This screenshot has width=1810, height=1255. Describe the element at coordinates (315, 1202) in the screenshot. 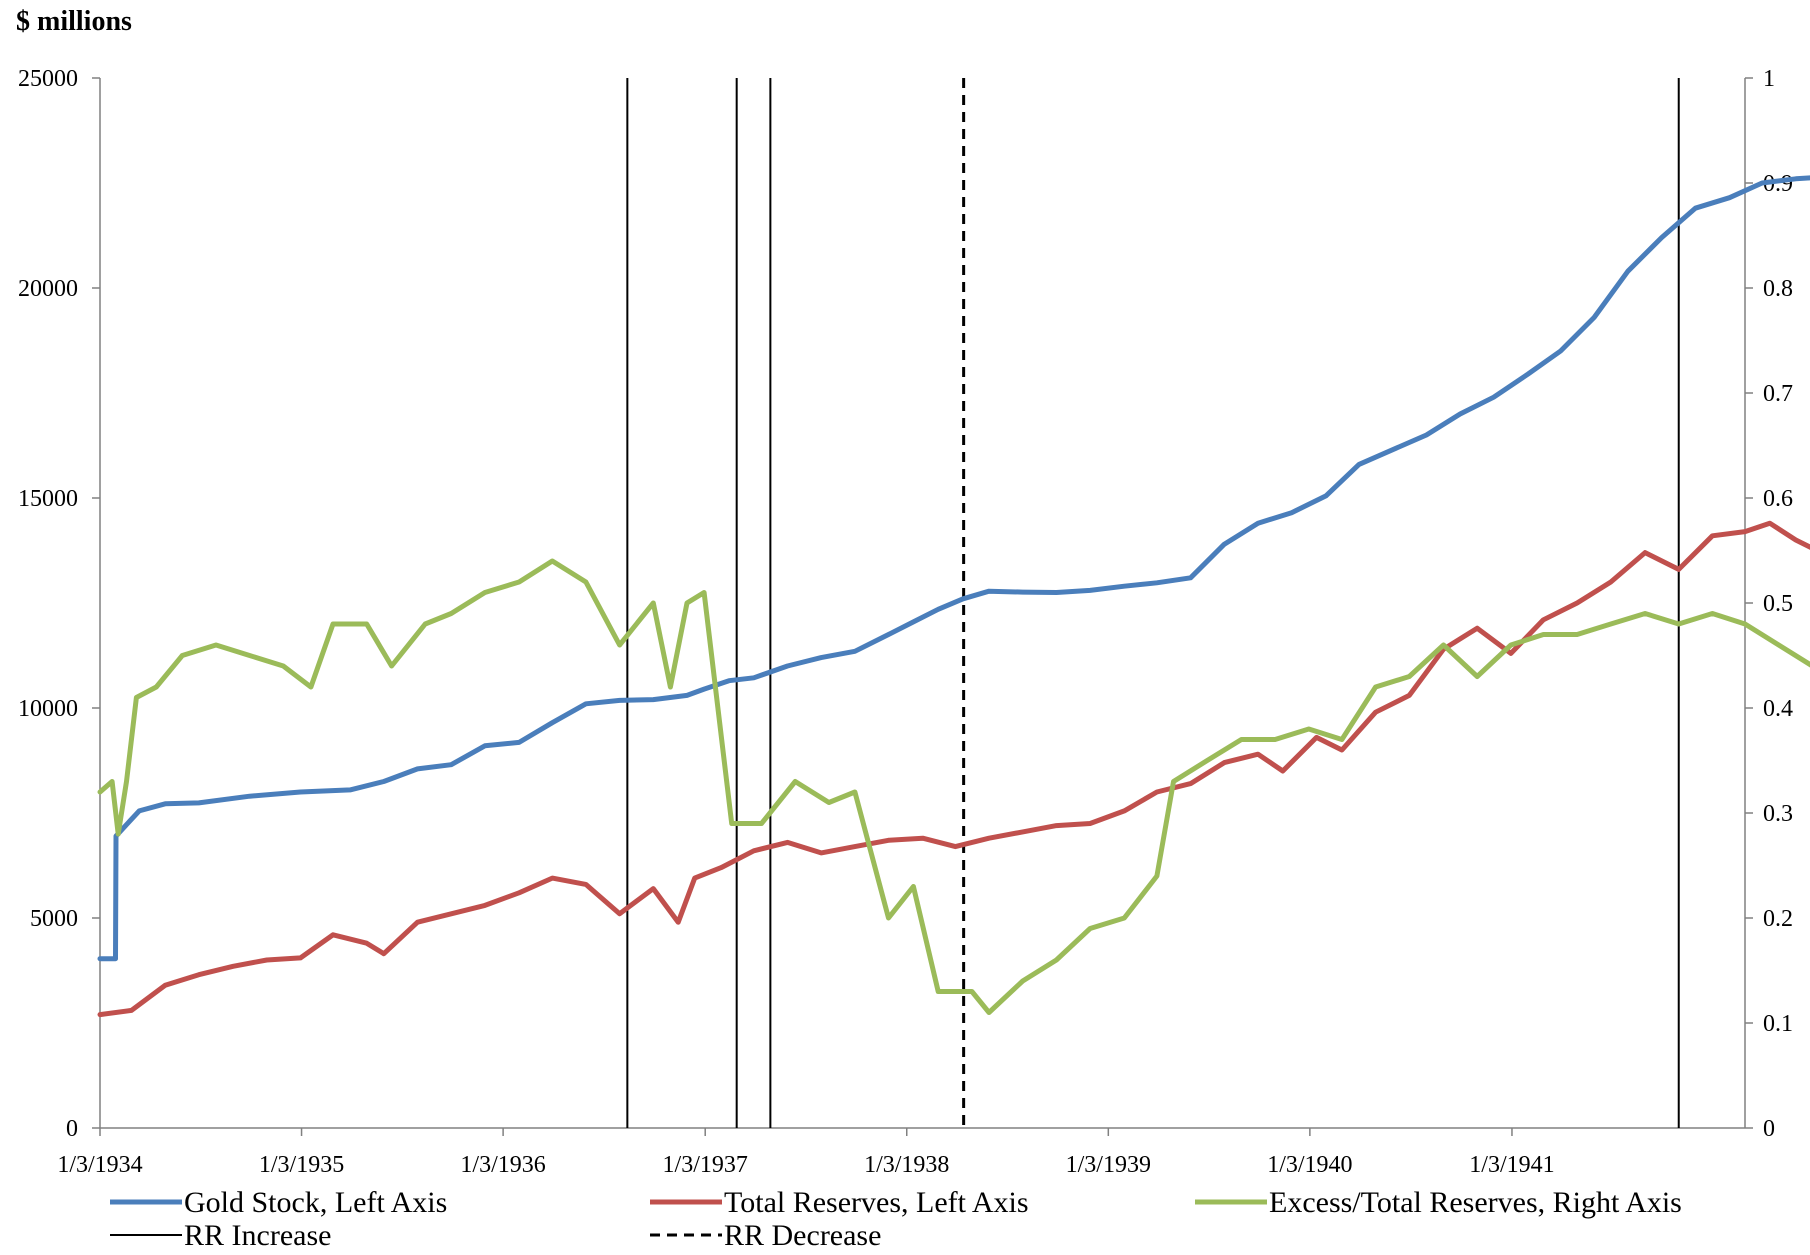

I see `legend-label: Gold Stock, Left Axis` at that location.